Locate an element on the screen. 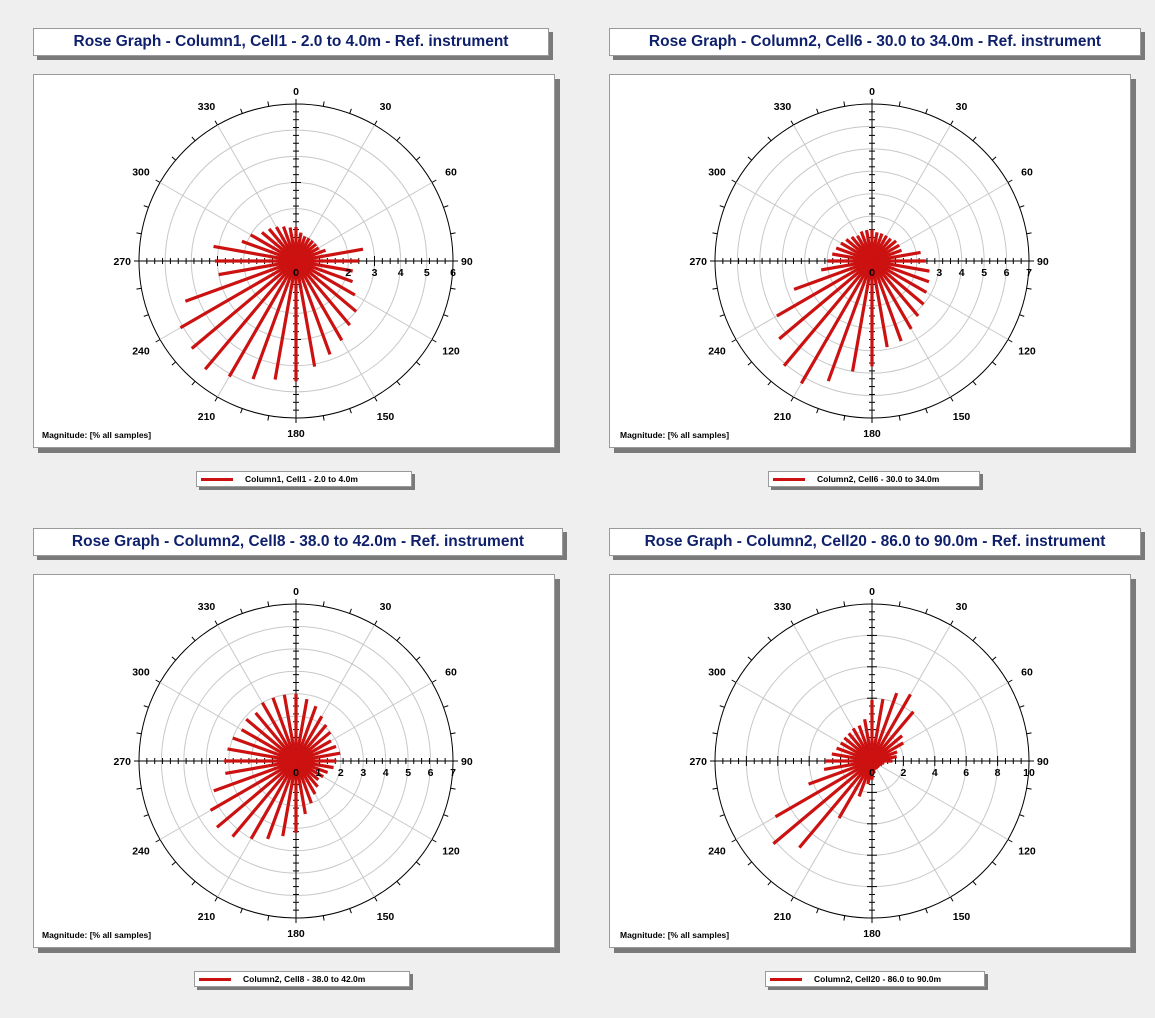 This screenshot has height=1018, width=1155. radial-tick-label: 5 is located at coordinates (427, 273).